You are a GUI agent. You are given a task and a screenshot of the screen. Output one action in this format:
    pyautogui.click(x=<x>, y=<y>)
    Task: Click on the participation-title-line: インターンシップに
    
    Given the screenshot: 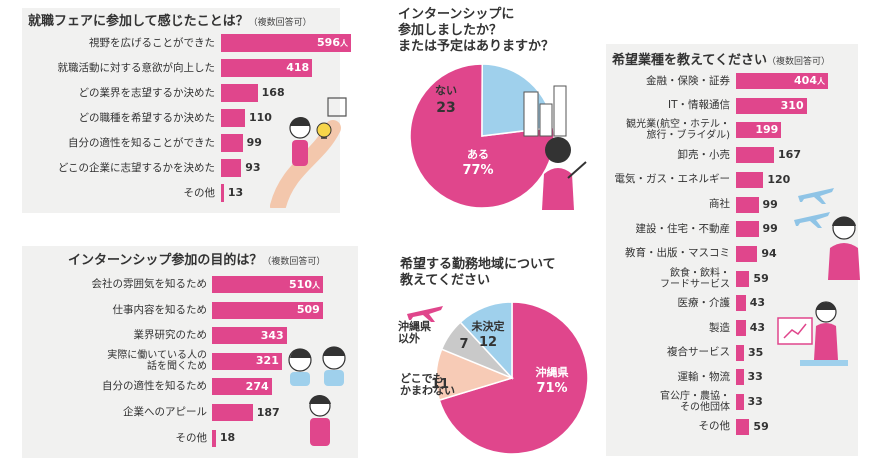 What is the action you would take?
    pyautogui.click(x=456, y=14)
    